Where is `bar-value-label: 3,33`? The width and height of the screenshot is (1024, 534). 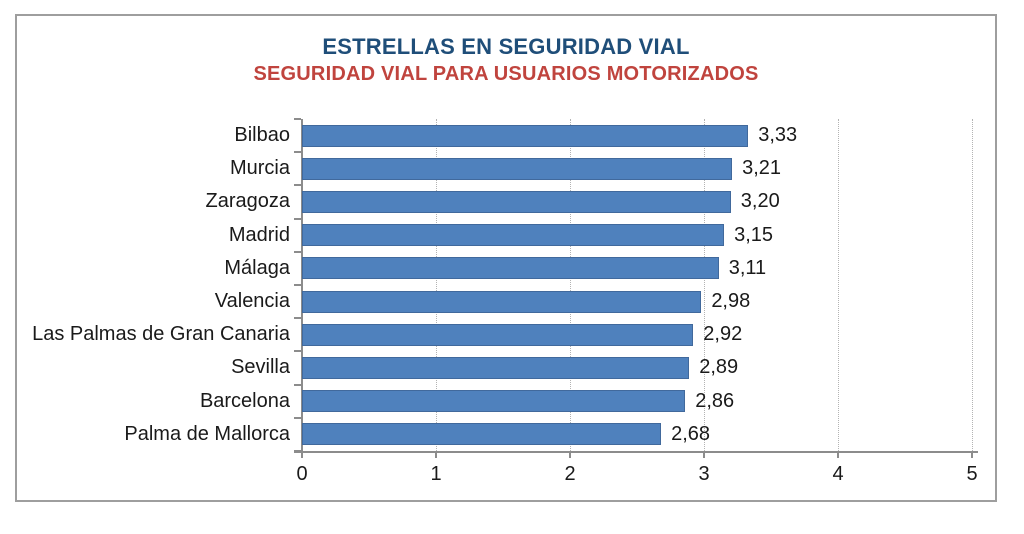
bar-value-label: 3,33 is located at coordinates (778, 135).